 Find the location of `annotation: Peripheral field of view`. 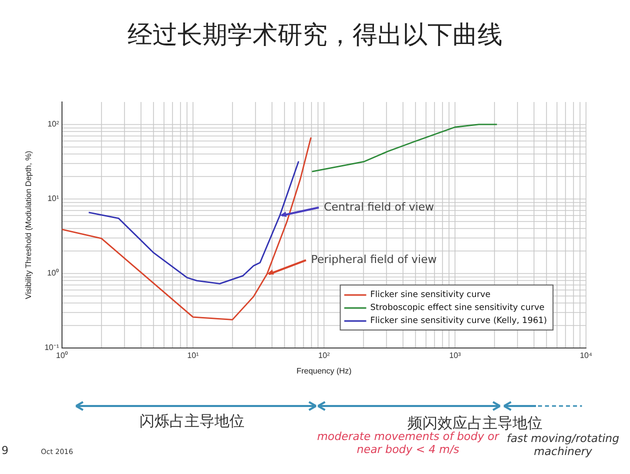

annotation: Peripheral field of view is located at coordinates (373, 259).